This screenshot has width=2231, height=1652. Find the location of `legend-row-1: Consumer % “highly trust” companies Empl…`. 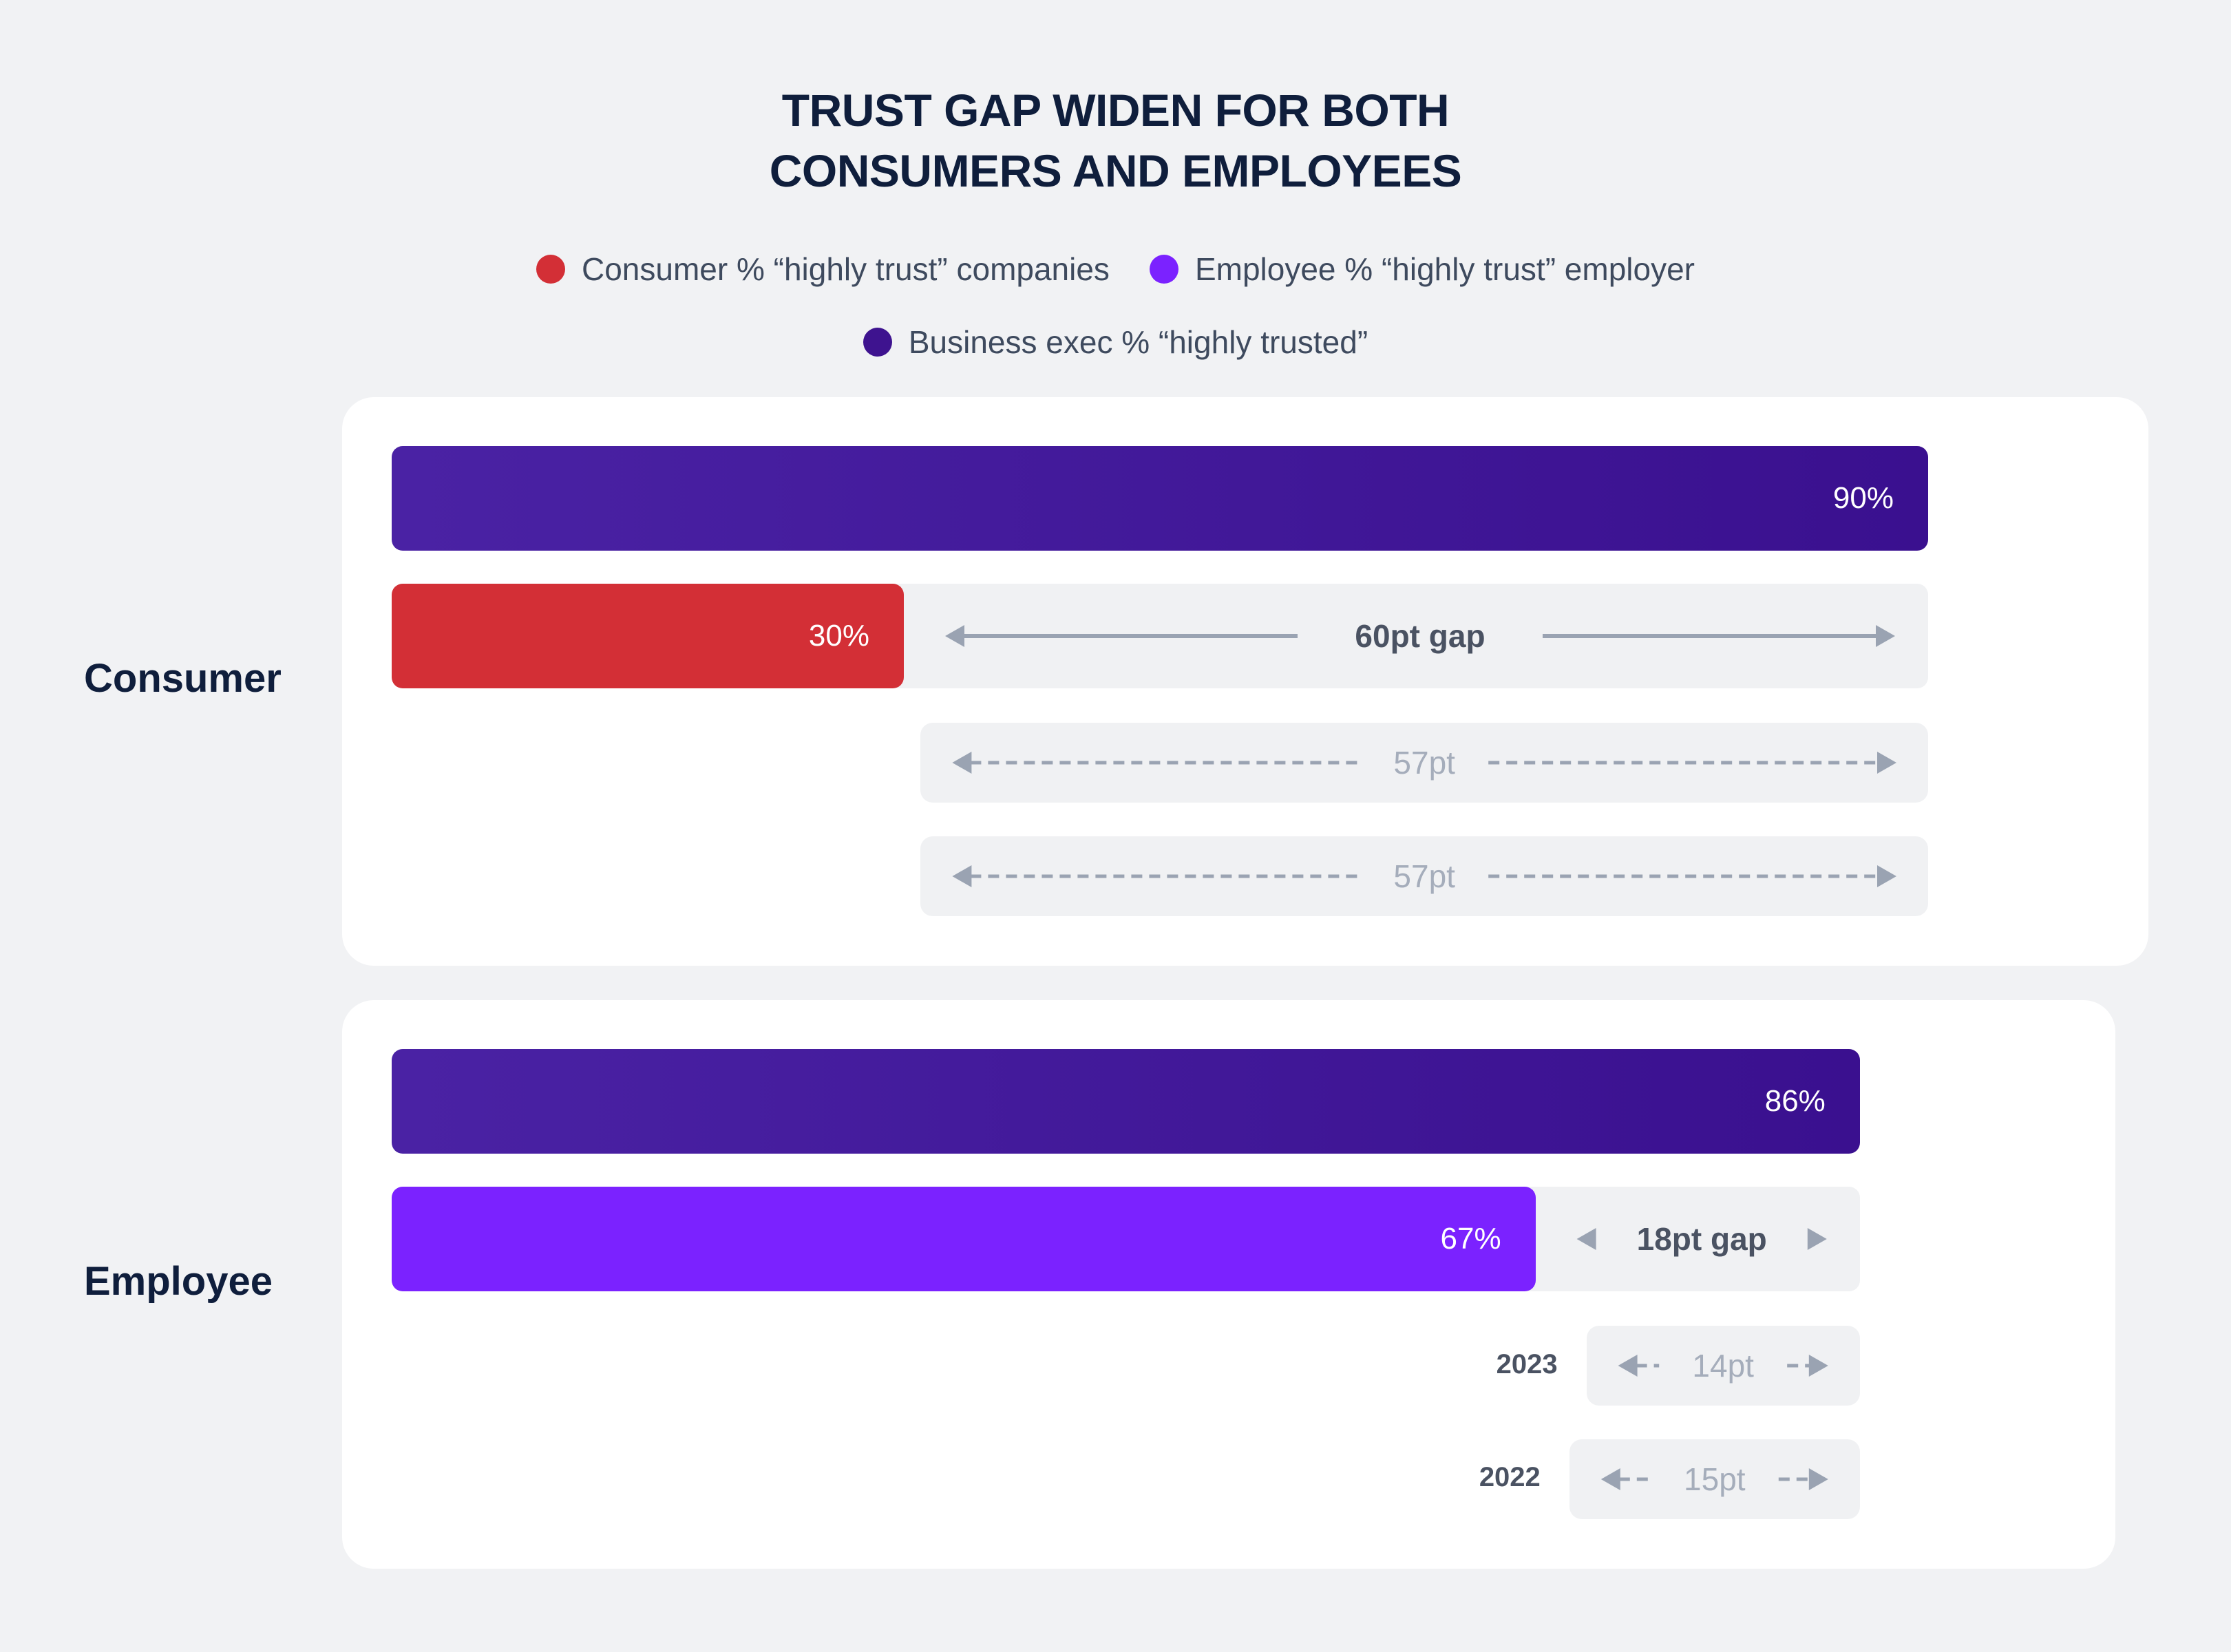

legend-row-1: Consumer % “highly trust” companies Empl… is located at coordinates (1115, 269).